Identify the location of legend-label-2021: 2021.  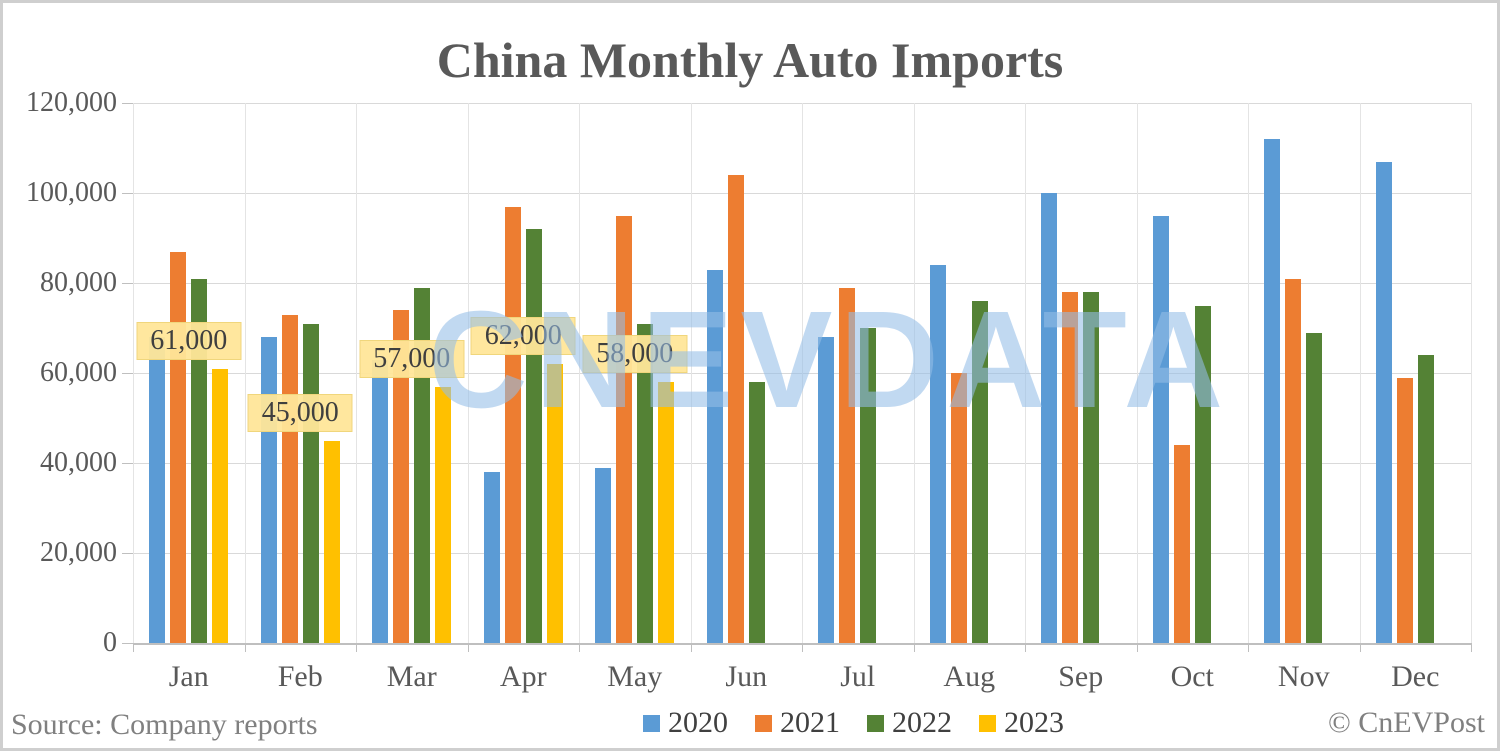
(810, 722).